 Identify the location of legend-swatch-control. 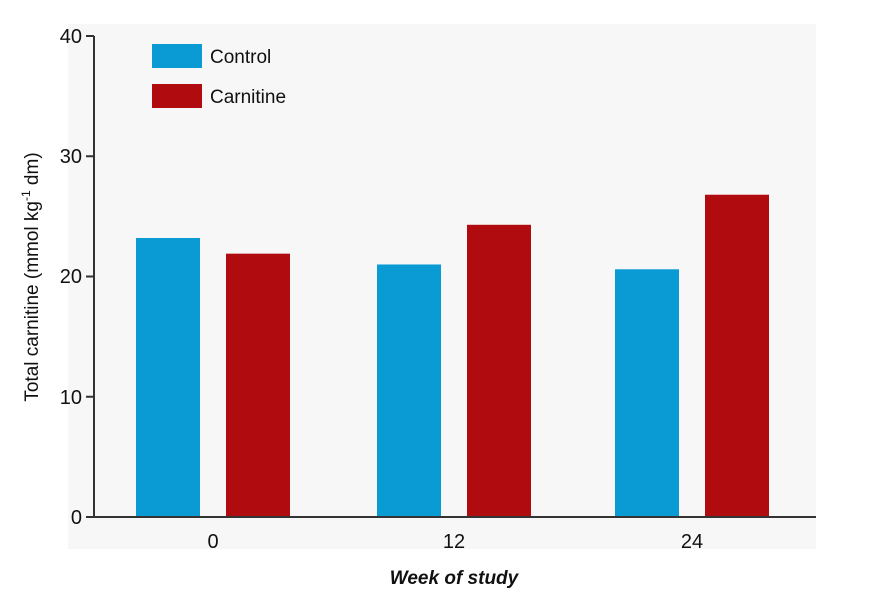
(177, 56).